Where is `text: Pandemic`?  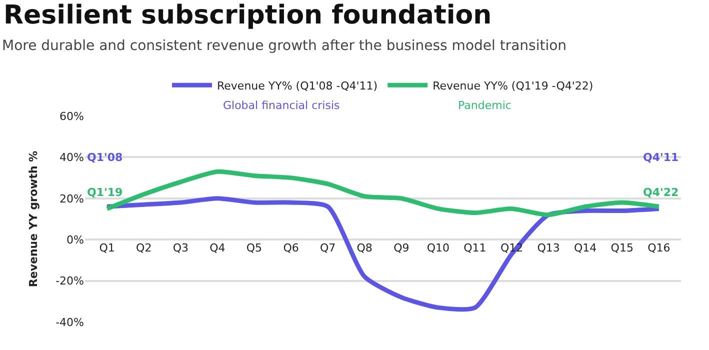
text: Pandemic is located at coordinates (485, 105).